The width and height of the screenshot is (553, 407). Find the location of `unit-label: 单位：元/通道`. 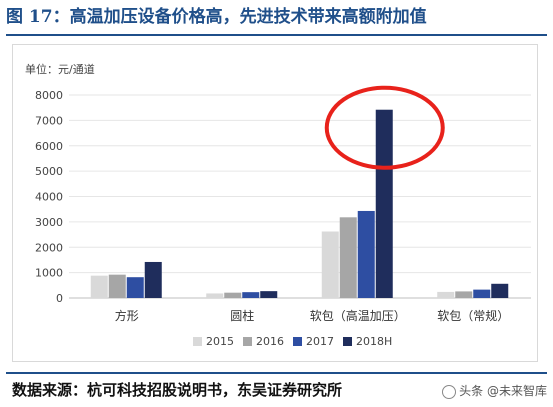

unit-label: 单位：元/通道 is located at coordinates (60, 69).